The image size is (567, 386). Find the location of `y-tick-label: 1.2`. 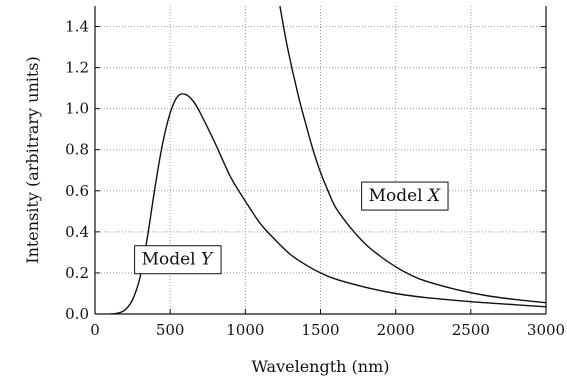

y-tick-label: 1.2 is located at coordinates (77, 68).